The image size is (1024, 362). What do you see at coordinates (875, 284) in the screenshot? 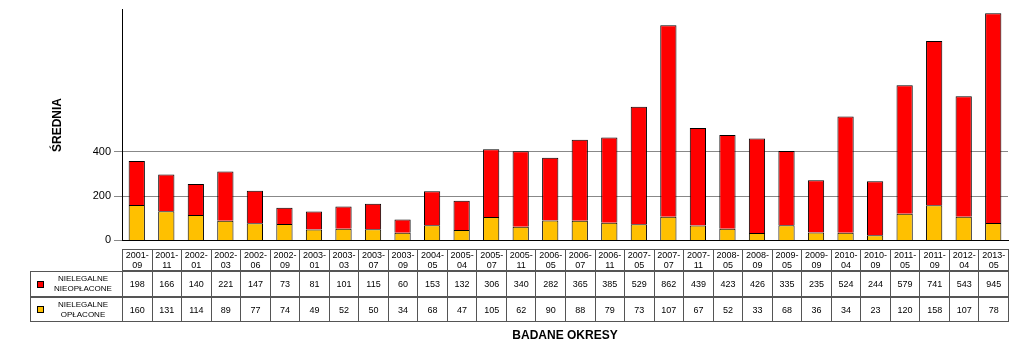
I see `data-label: 244` at bounding box center [875, 284].